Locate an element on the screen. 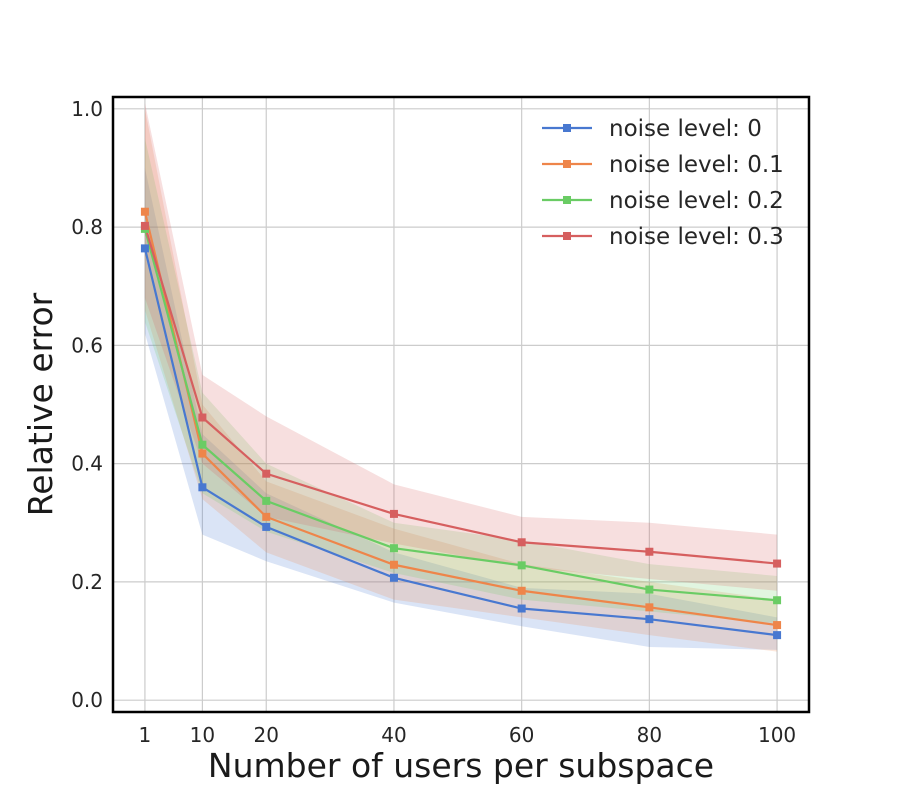 This screenshot has width=900, height=800. legend-entry: noise level: 0.3 is located at coordinates (663, 237).